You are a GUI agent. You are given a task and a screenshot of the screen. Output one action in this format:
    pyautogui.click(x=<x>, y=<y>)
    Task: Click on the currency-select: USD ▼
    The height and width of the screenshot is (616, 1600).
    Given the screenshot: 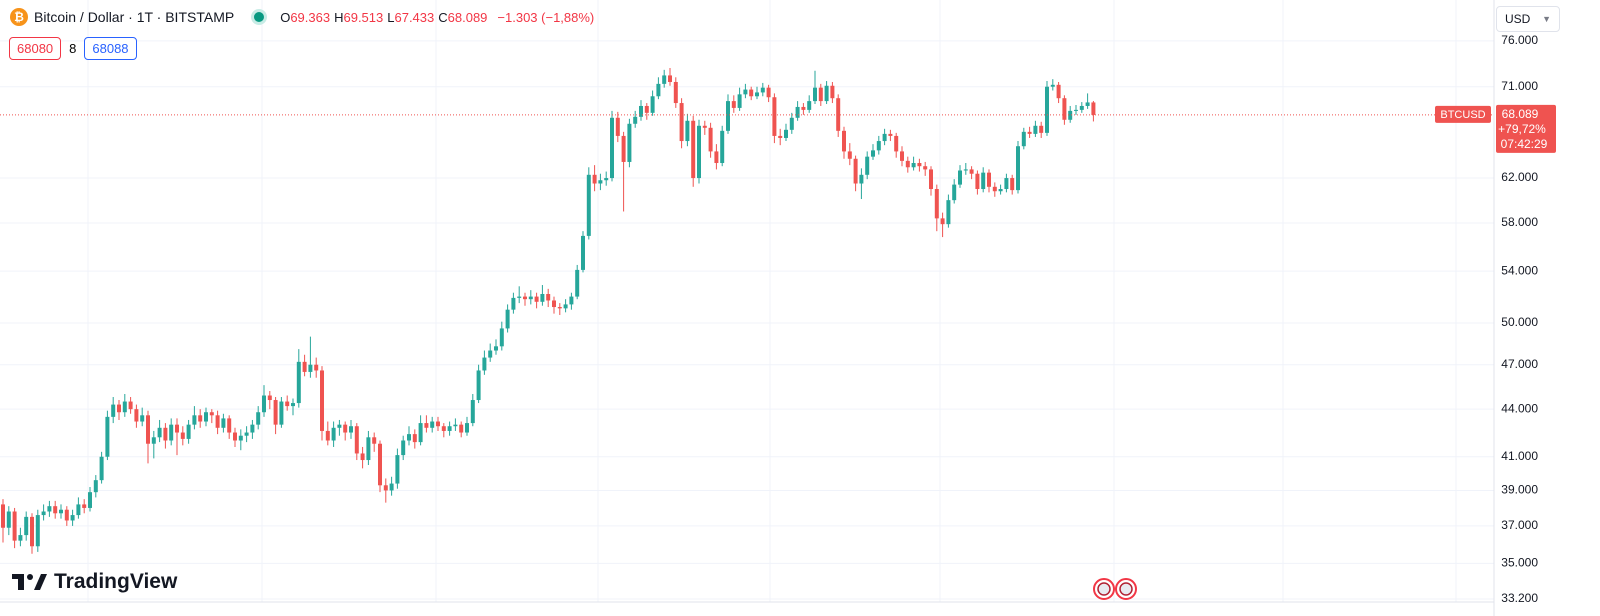 What is the action you would take?
    pyautogui.click(x=1528, y=19)
    